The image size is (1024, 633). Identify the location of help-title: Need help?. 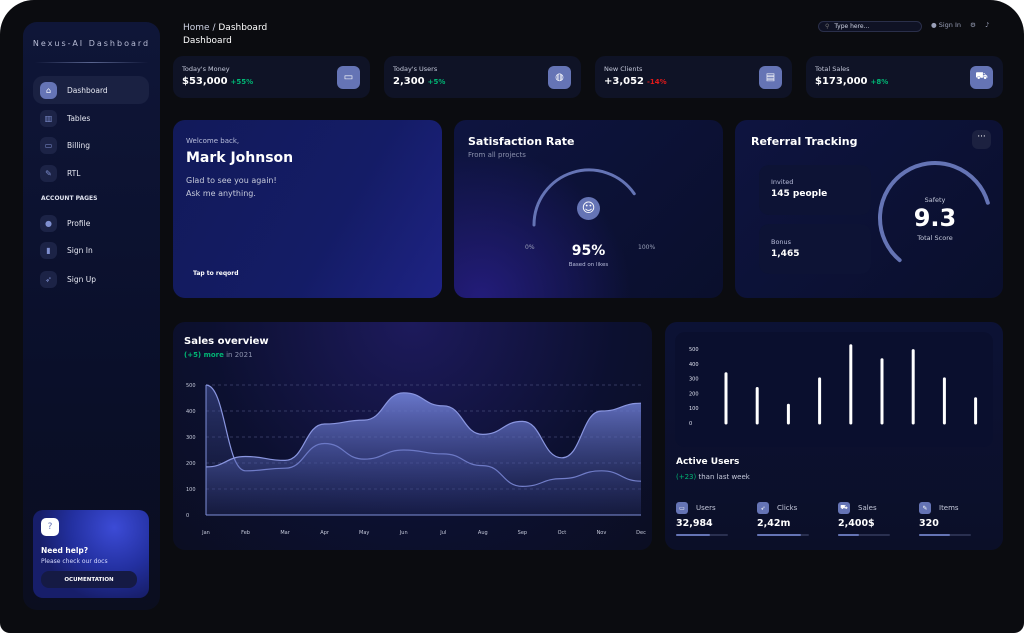
(65, 550).